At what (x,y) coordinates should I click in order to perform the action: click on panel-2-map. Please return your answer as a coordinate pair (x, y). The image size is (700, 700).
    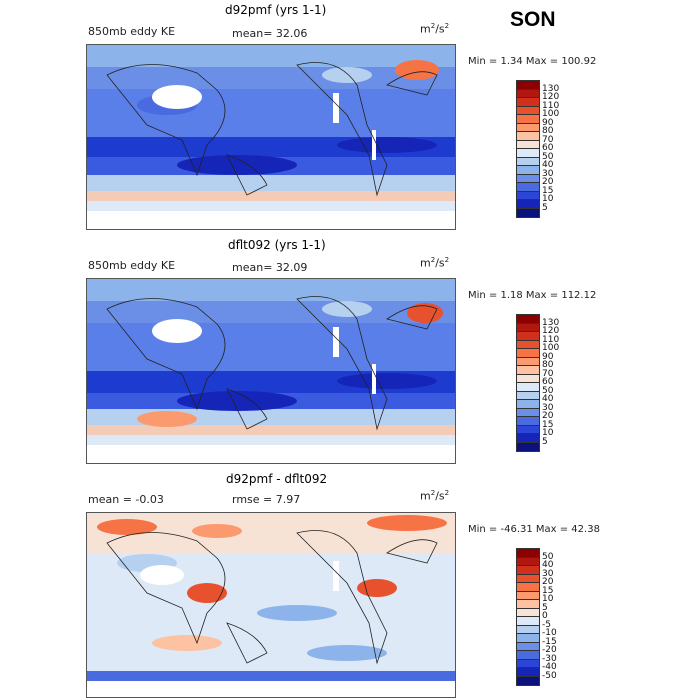
    Looking at the image, I should click on (271, 371).